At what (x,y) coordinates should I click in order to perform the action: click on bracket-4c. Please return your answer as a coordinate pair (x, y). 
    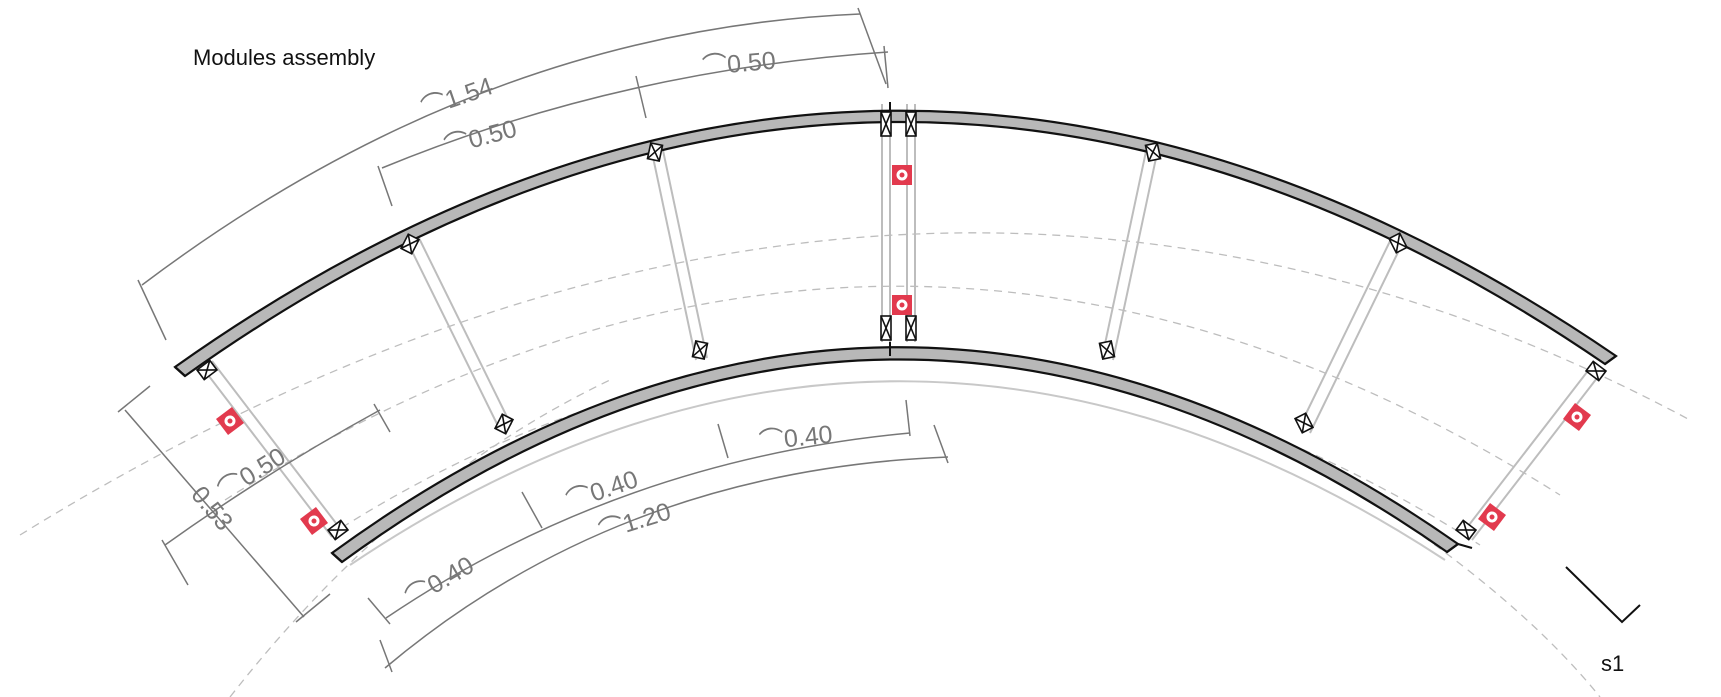
    Looking at the image, I should click on (886, 328).